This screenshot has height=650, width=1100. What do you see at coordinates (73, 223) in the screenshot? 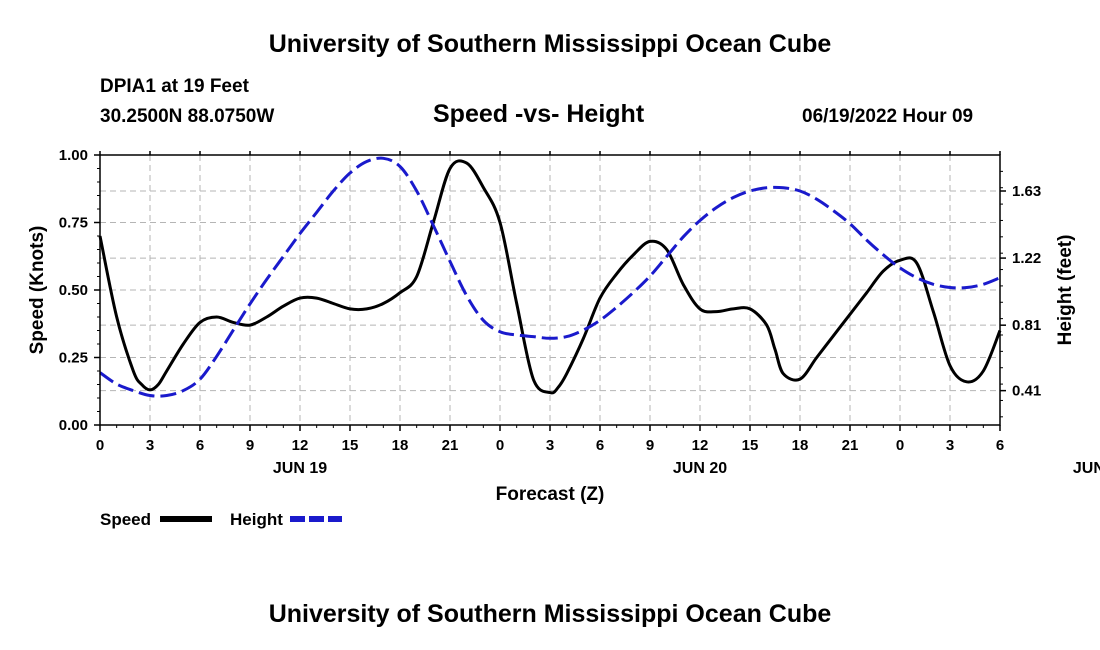
I see `y-tick-label: 0.75` at bounding box center [73, 223].